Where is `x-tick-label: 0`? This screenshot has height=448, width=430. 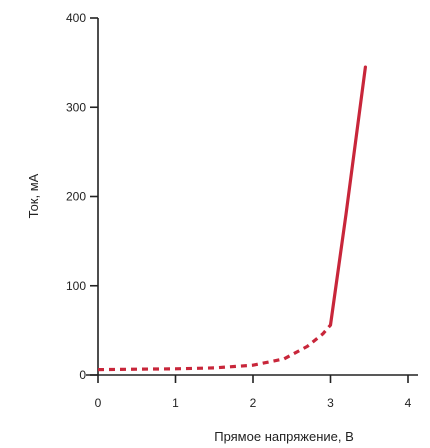 x-tick-label: 0 is located at coordinates (98, 403).